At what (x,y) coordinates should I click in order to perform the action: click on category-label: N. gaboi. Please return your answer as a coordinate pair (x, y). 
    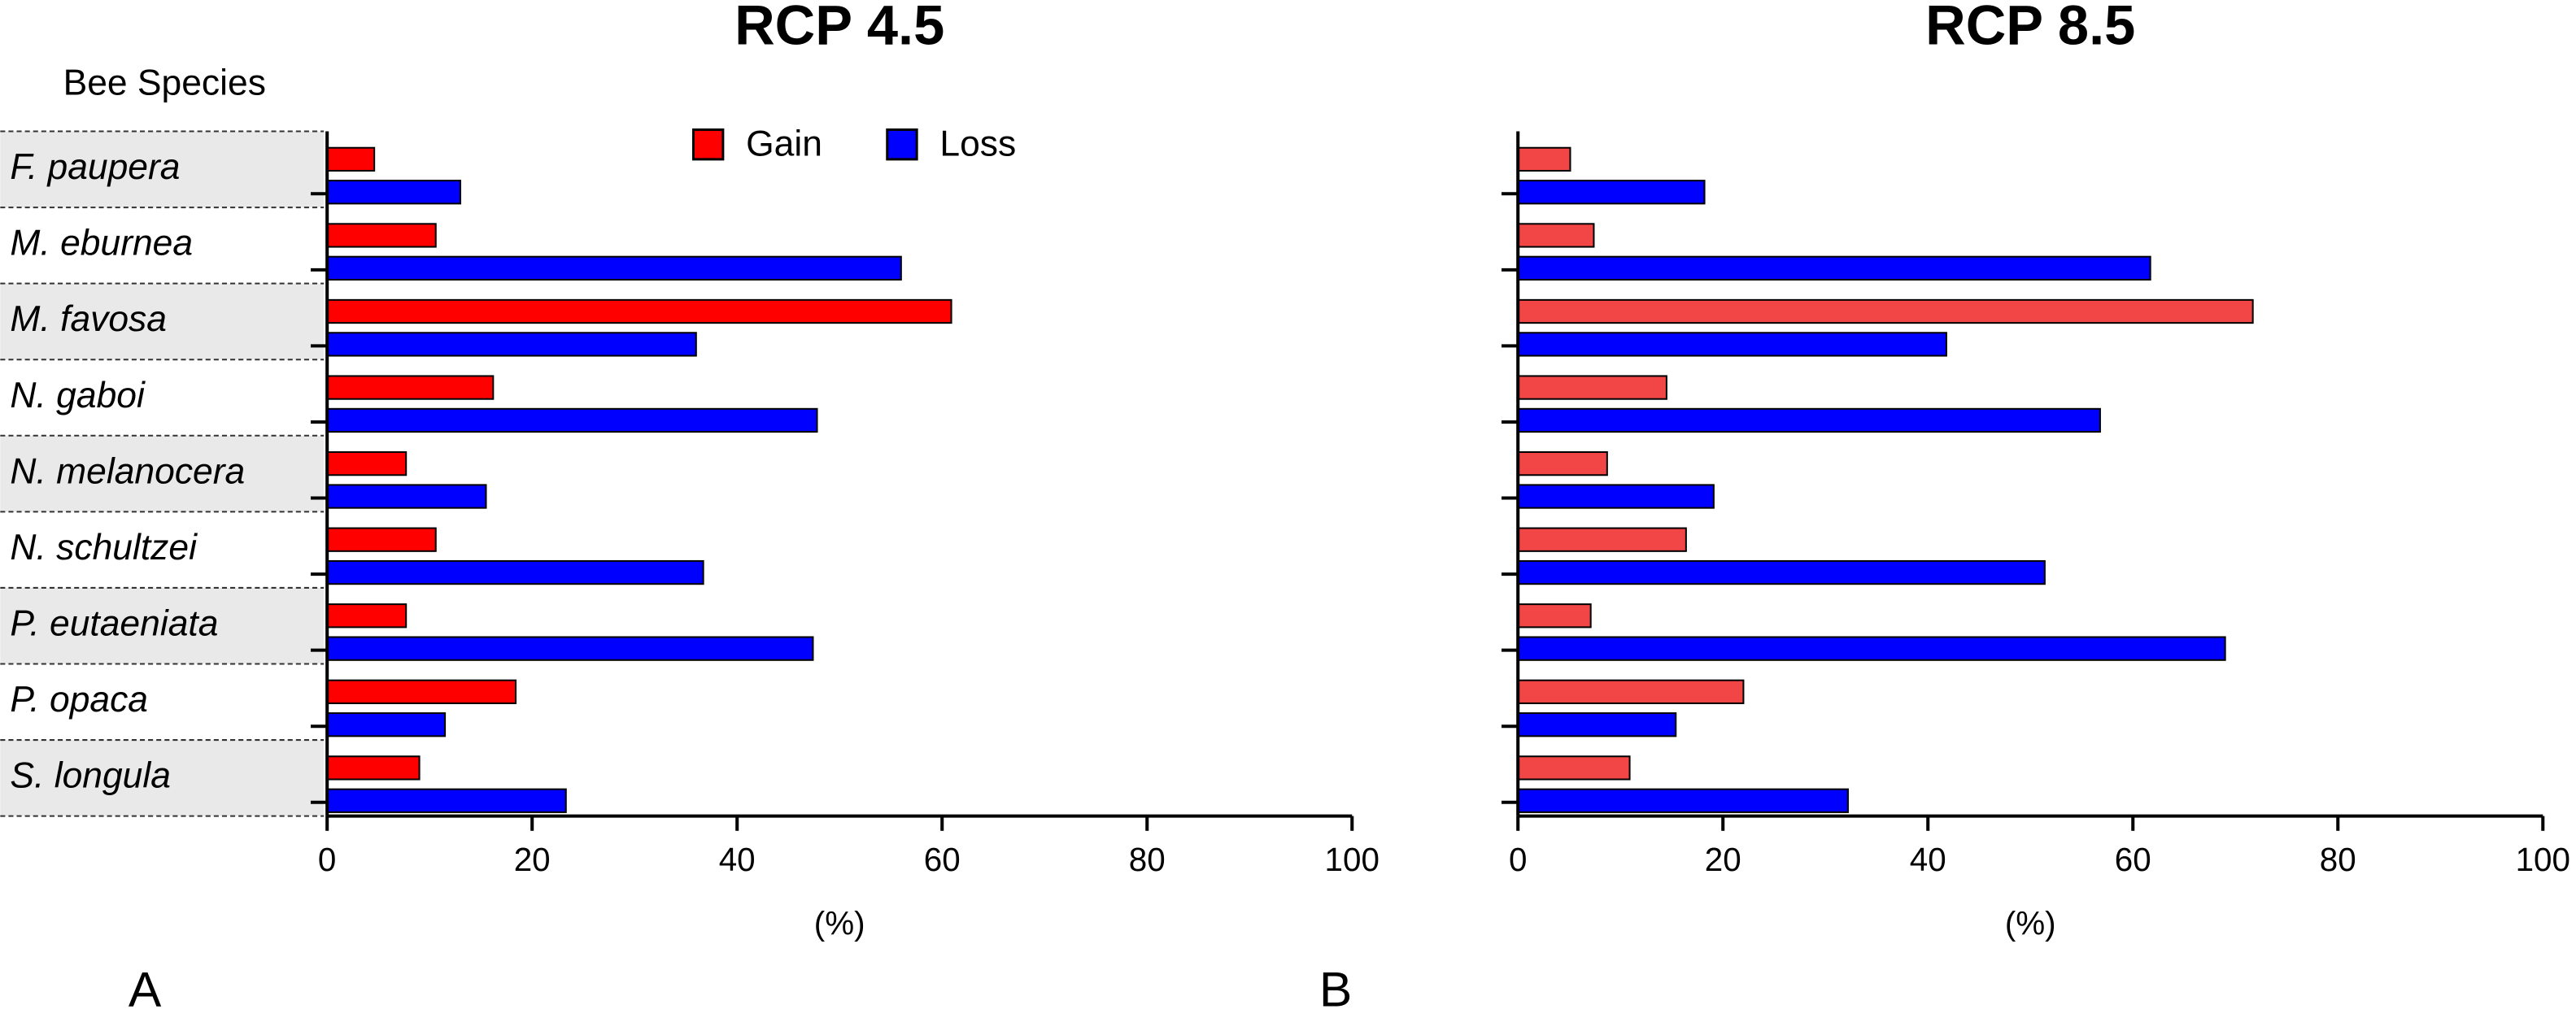
    Looking at the image, I should click on (78, 395).